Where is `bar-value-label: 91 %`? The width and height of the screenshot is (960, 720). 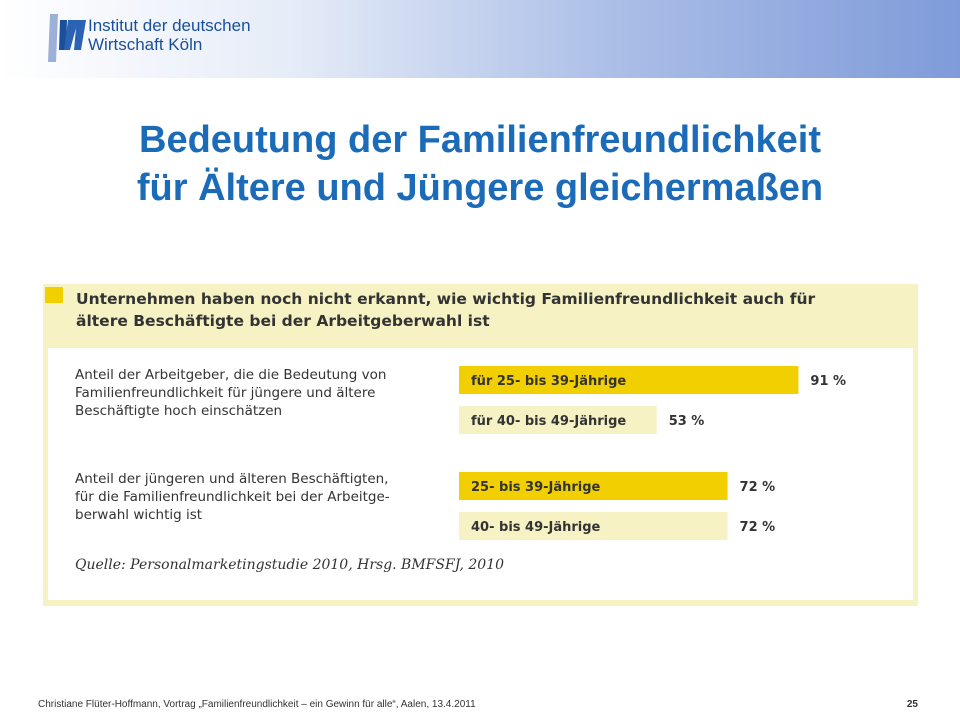
bar-value-label: 91 % is located at coordinates (828, 381).